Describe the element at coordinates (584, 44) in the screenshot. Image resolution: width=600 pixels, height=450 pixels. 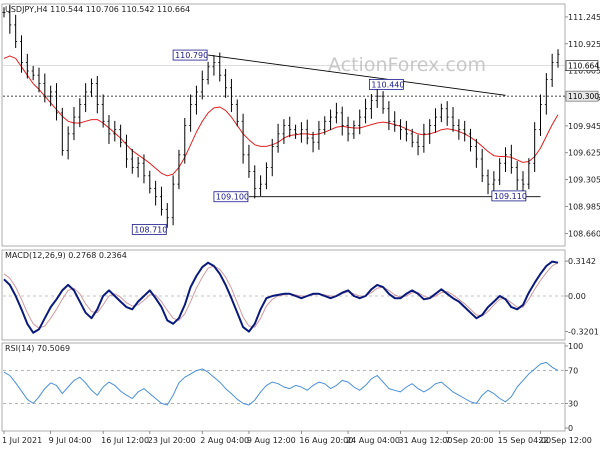
I see `price-ytick-label: 110.925` at that location.